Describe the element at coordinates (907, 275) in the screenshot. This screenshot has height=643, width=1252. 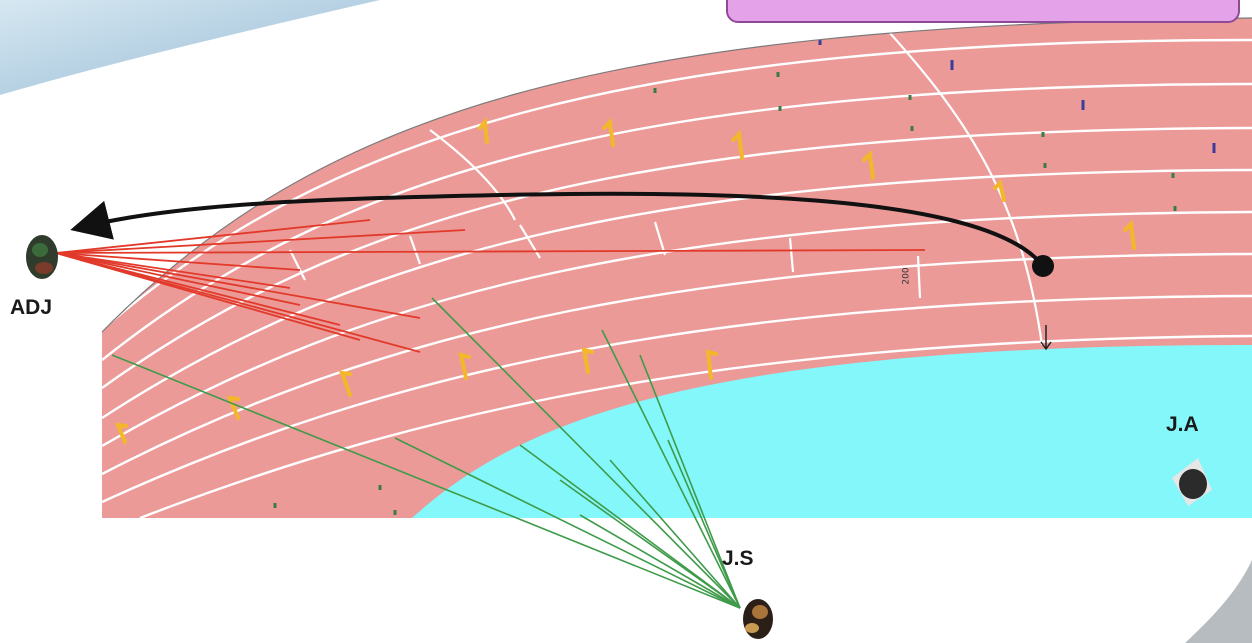
I see `distance-marker-200: 200` at that location.